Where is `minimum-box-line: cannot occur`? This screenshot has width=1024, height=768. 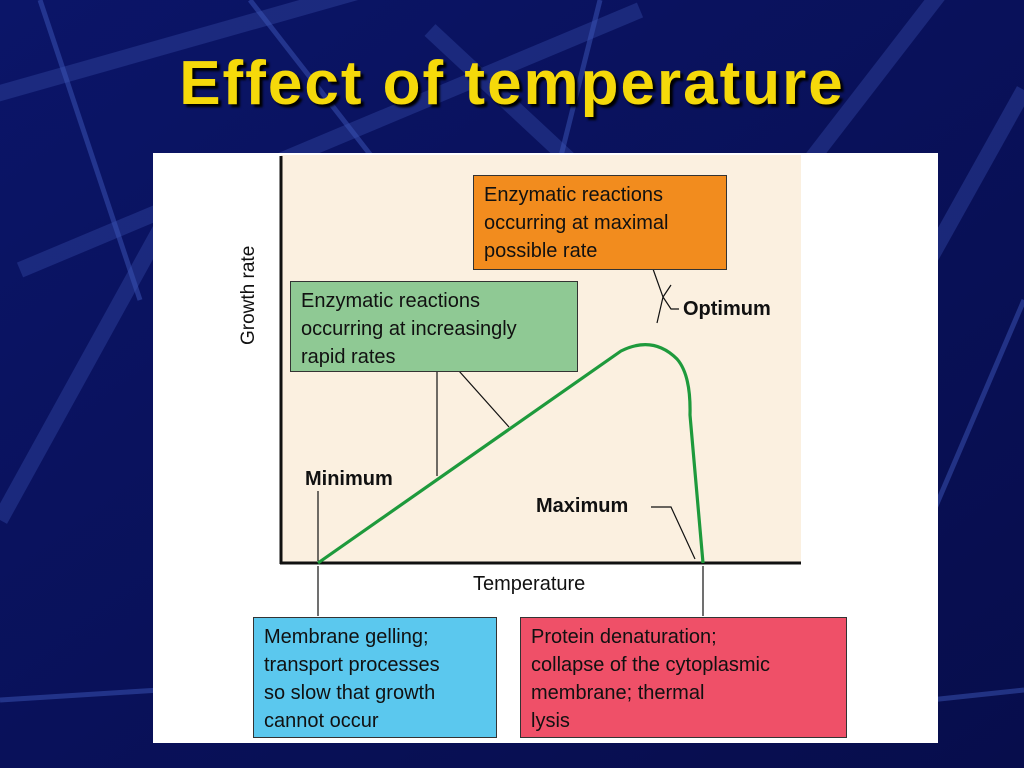
minimum-box-line: cannot occur is located at coordinates (321, 721).